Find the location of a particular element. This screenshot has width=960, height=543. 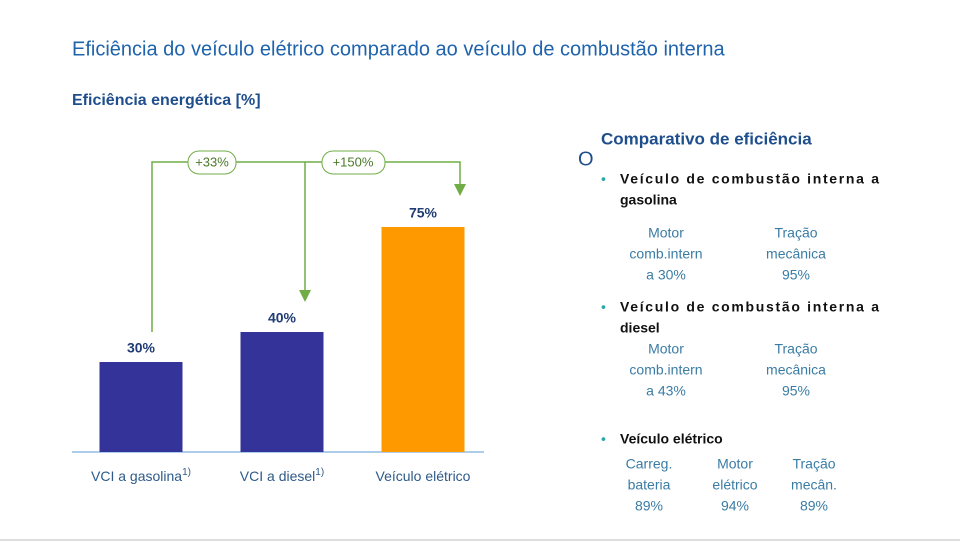

x-tick-label: Veículo elétrico is located at coordinates (423, 476).